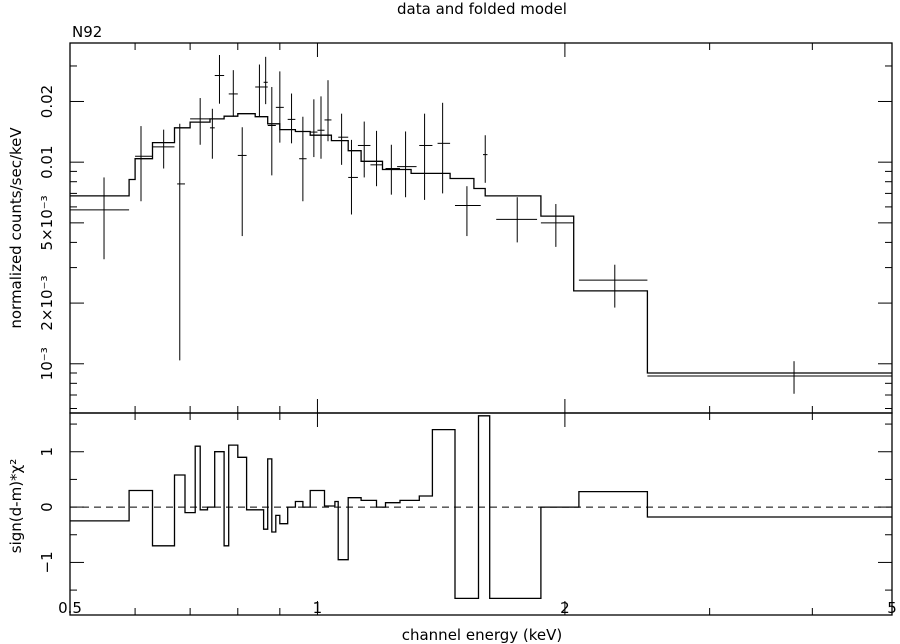 Image resolution: width=900 pixels, height=644 pixels. Describe the element at coordinates (482, 9) in the screenshot. I see `chart-title: data and folded model` at that location.